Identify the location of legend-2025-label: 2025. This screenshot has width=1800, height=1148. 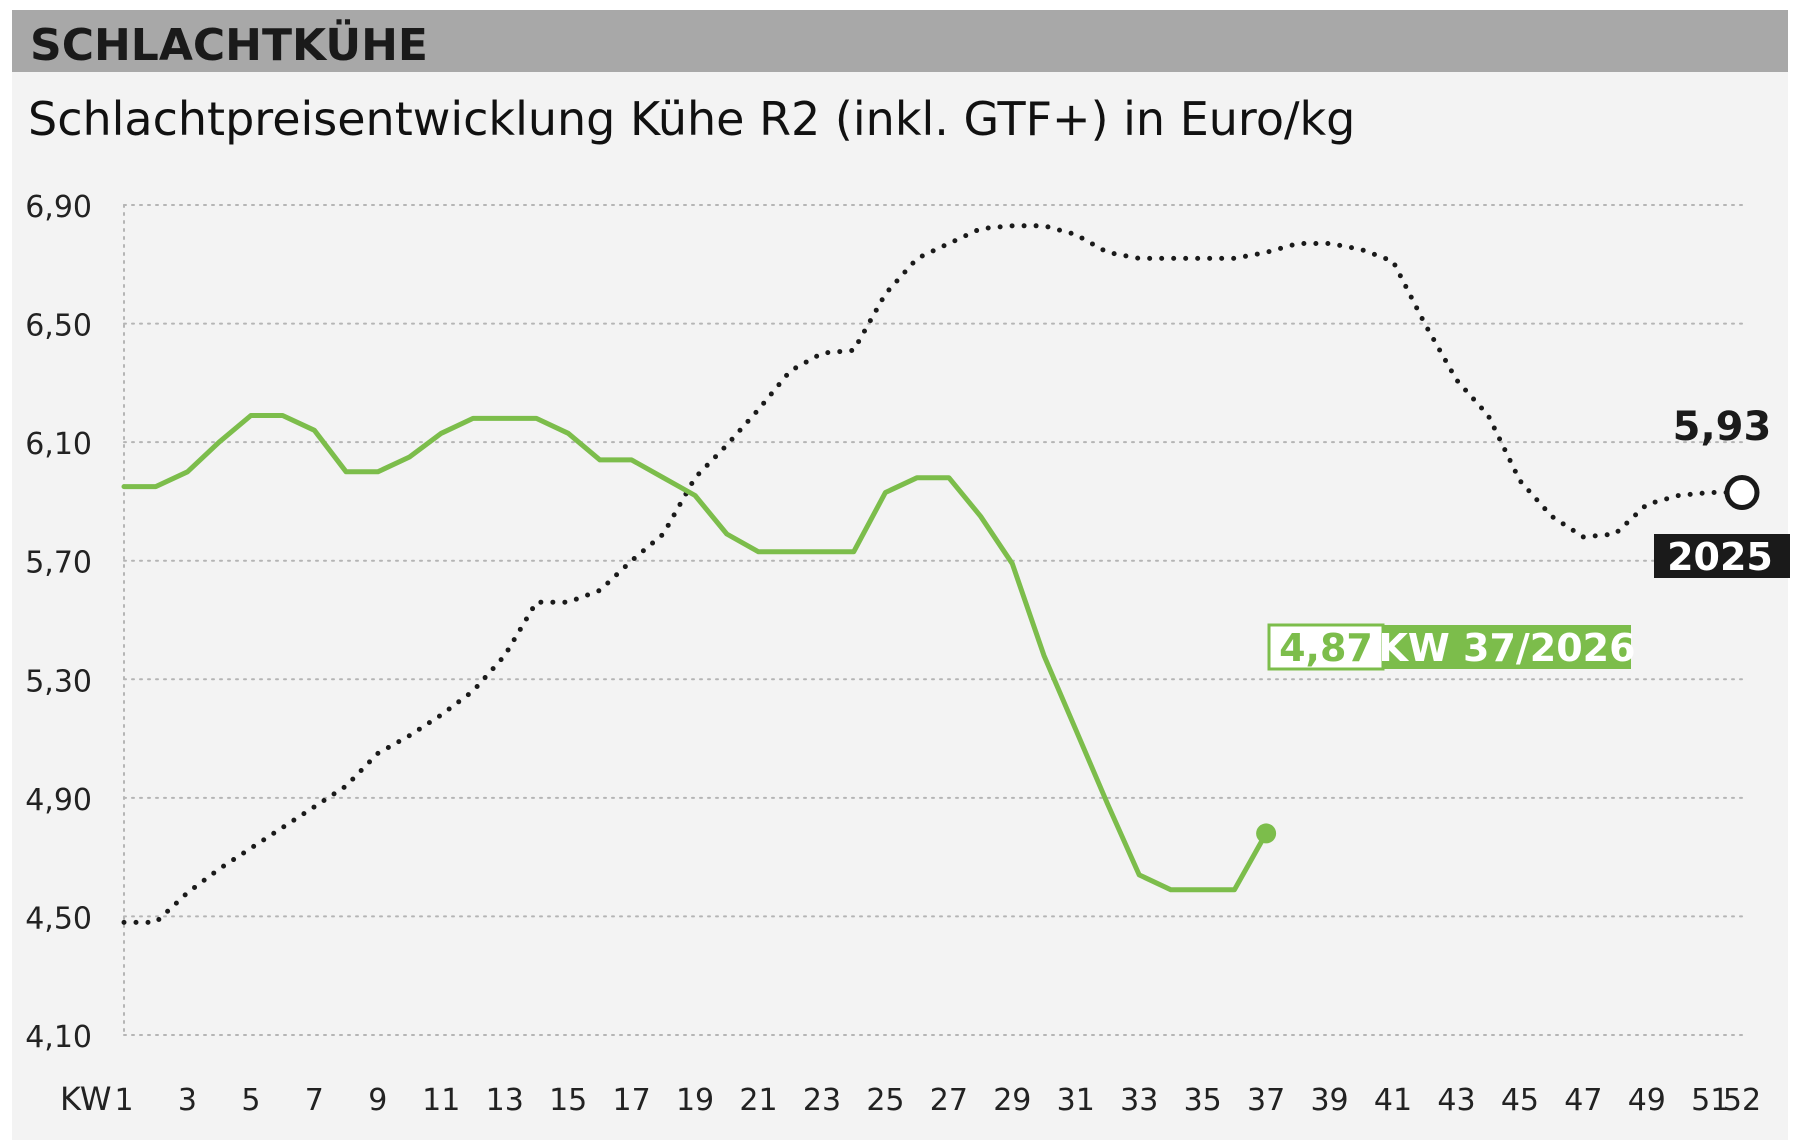
(1720, 557).